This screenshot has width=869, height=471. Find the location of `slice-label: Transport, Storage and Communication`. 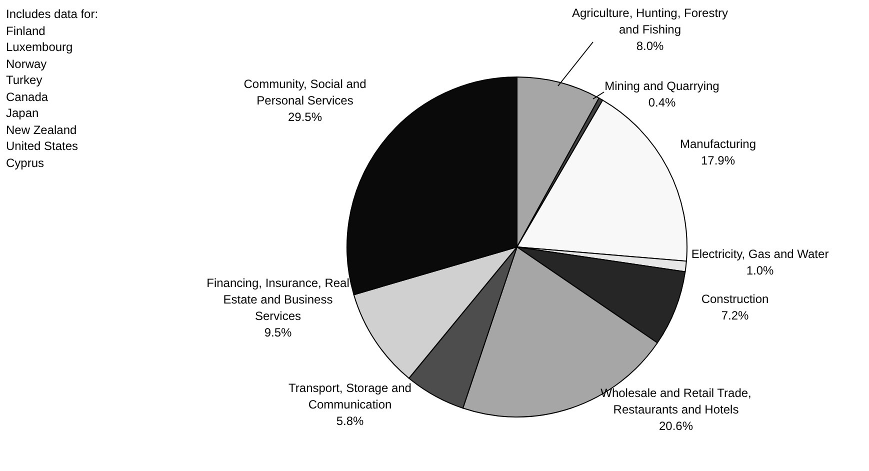

slice-label: Transport, Storage and Communication is located at coordinates (350, 396).